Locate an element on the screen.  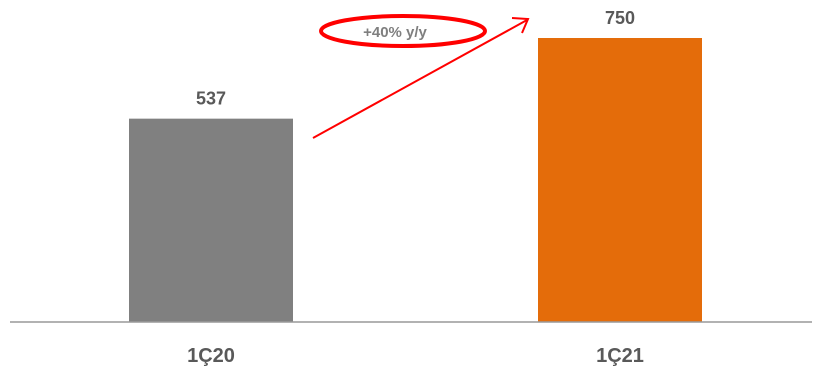
annotation-text: +40% y/y is located at coordinates (395, 32).